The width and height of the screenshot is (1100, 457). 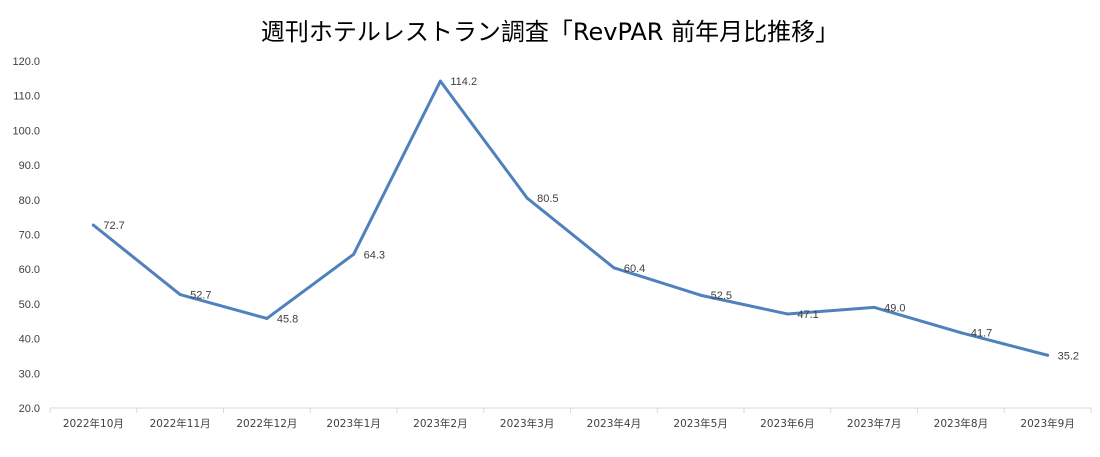 I want to click on x-tick-label: 2023年2月, so click(x=440, y=423).